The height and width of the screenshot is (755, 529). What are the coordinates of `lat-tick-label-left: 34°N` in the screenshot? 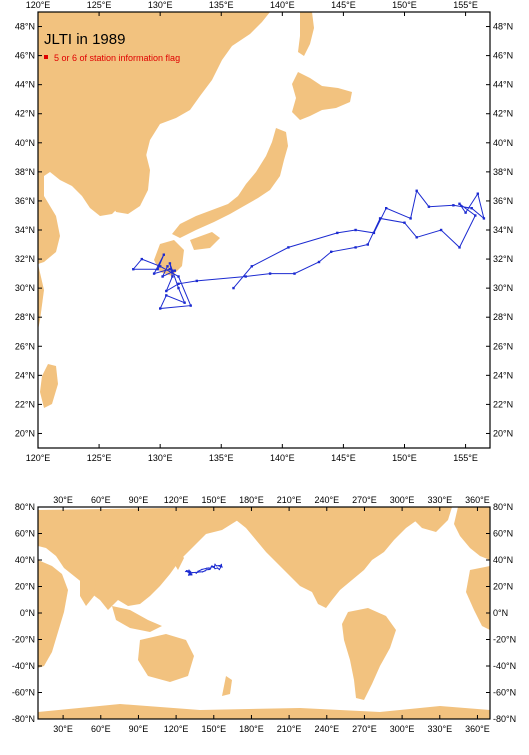 It's located at (25, 230).